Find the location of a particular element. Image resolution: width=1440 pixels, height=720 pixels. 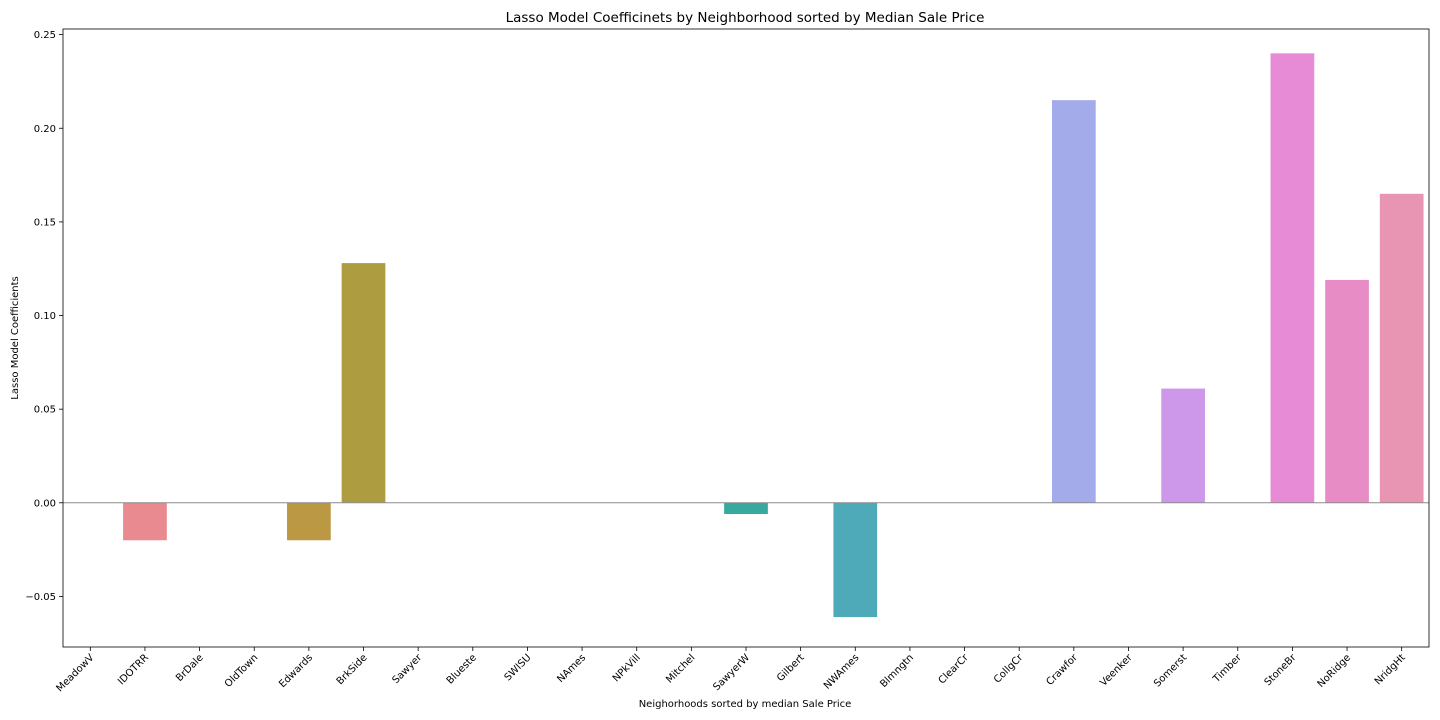

y-tick-label: 0.10 is located at coordinates (45, 316).